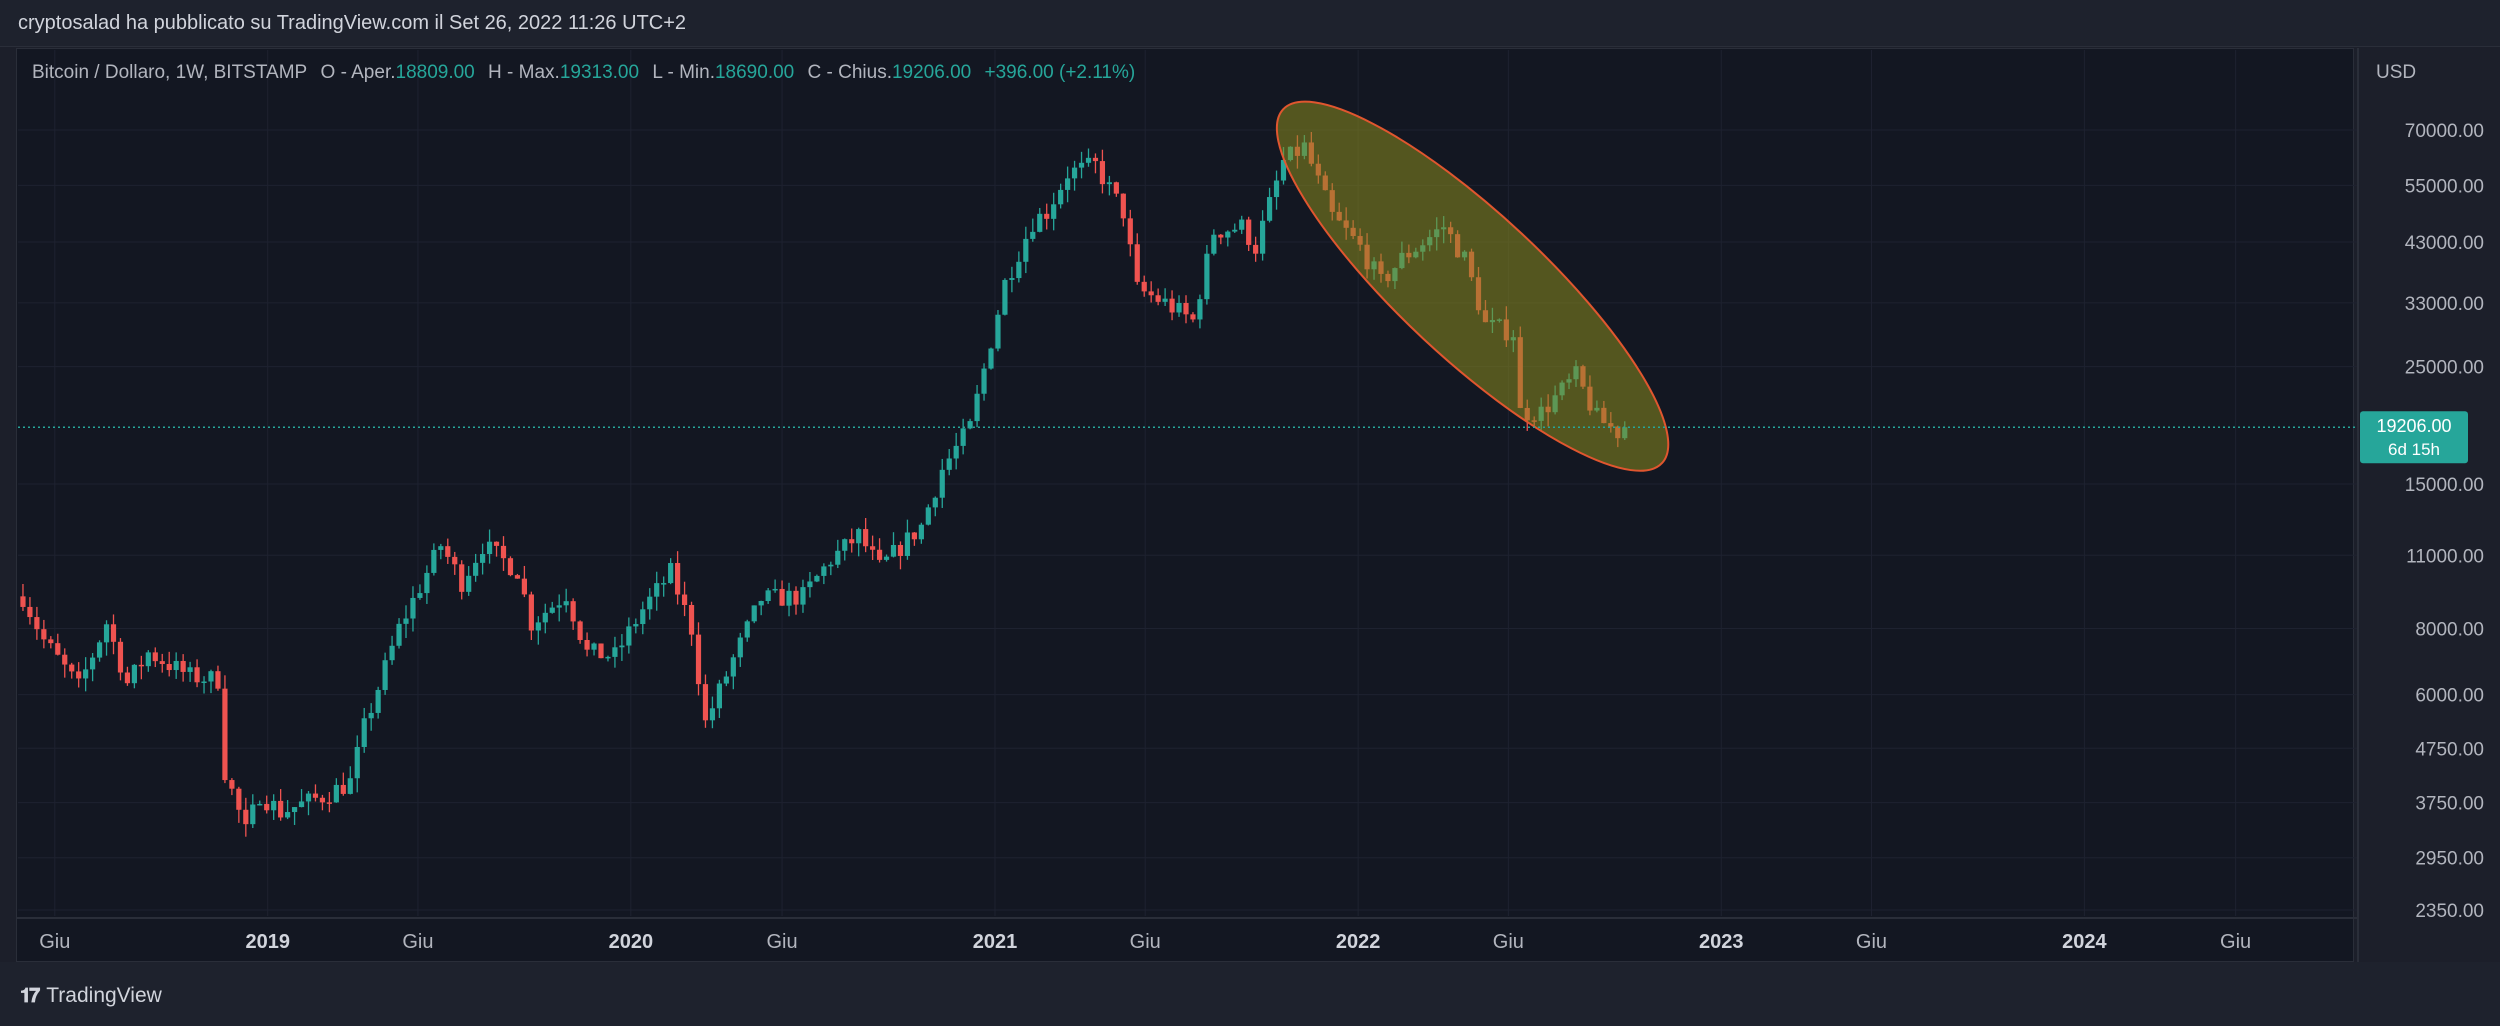  What do you see at coordinates (267, 942) in the screenshot?
I see `time-tick-label: 2019` at bounding box center [267, 942].